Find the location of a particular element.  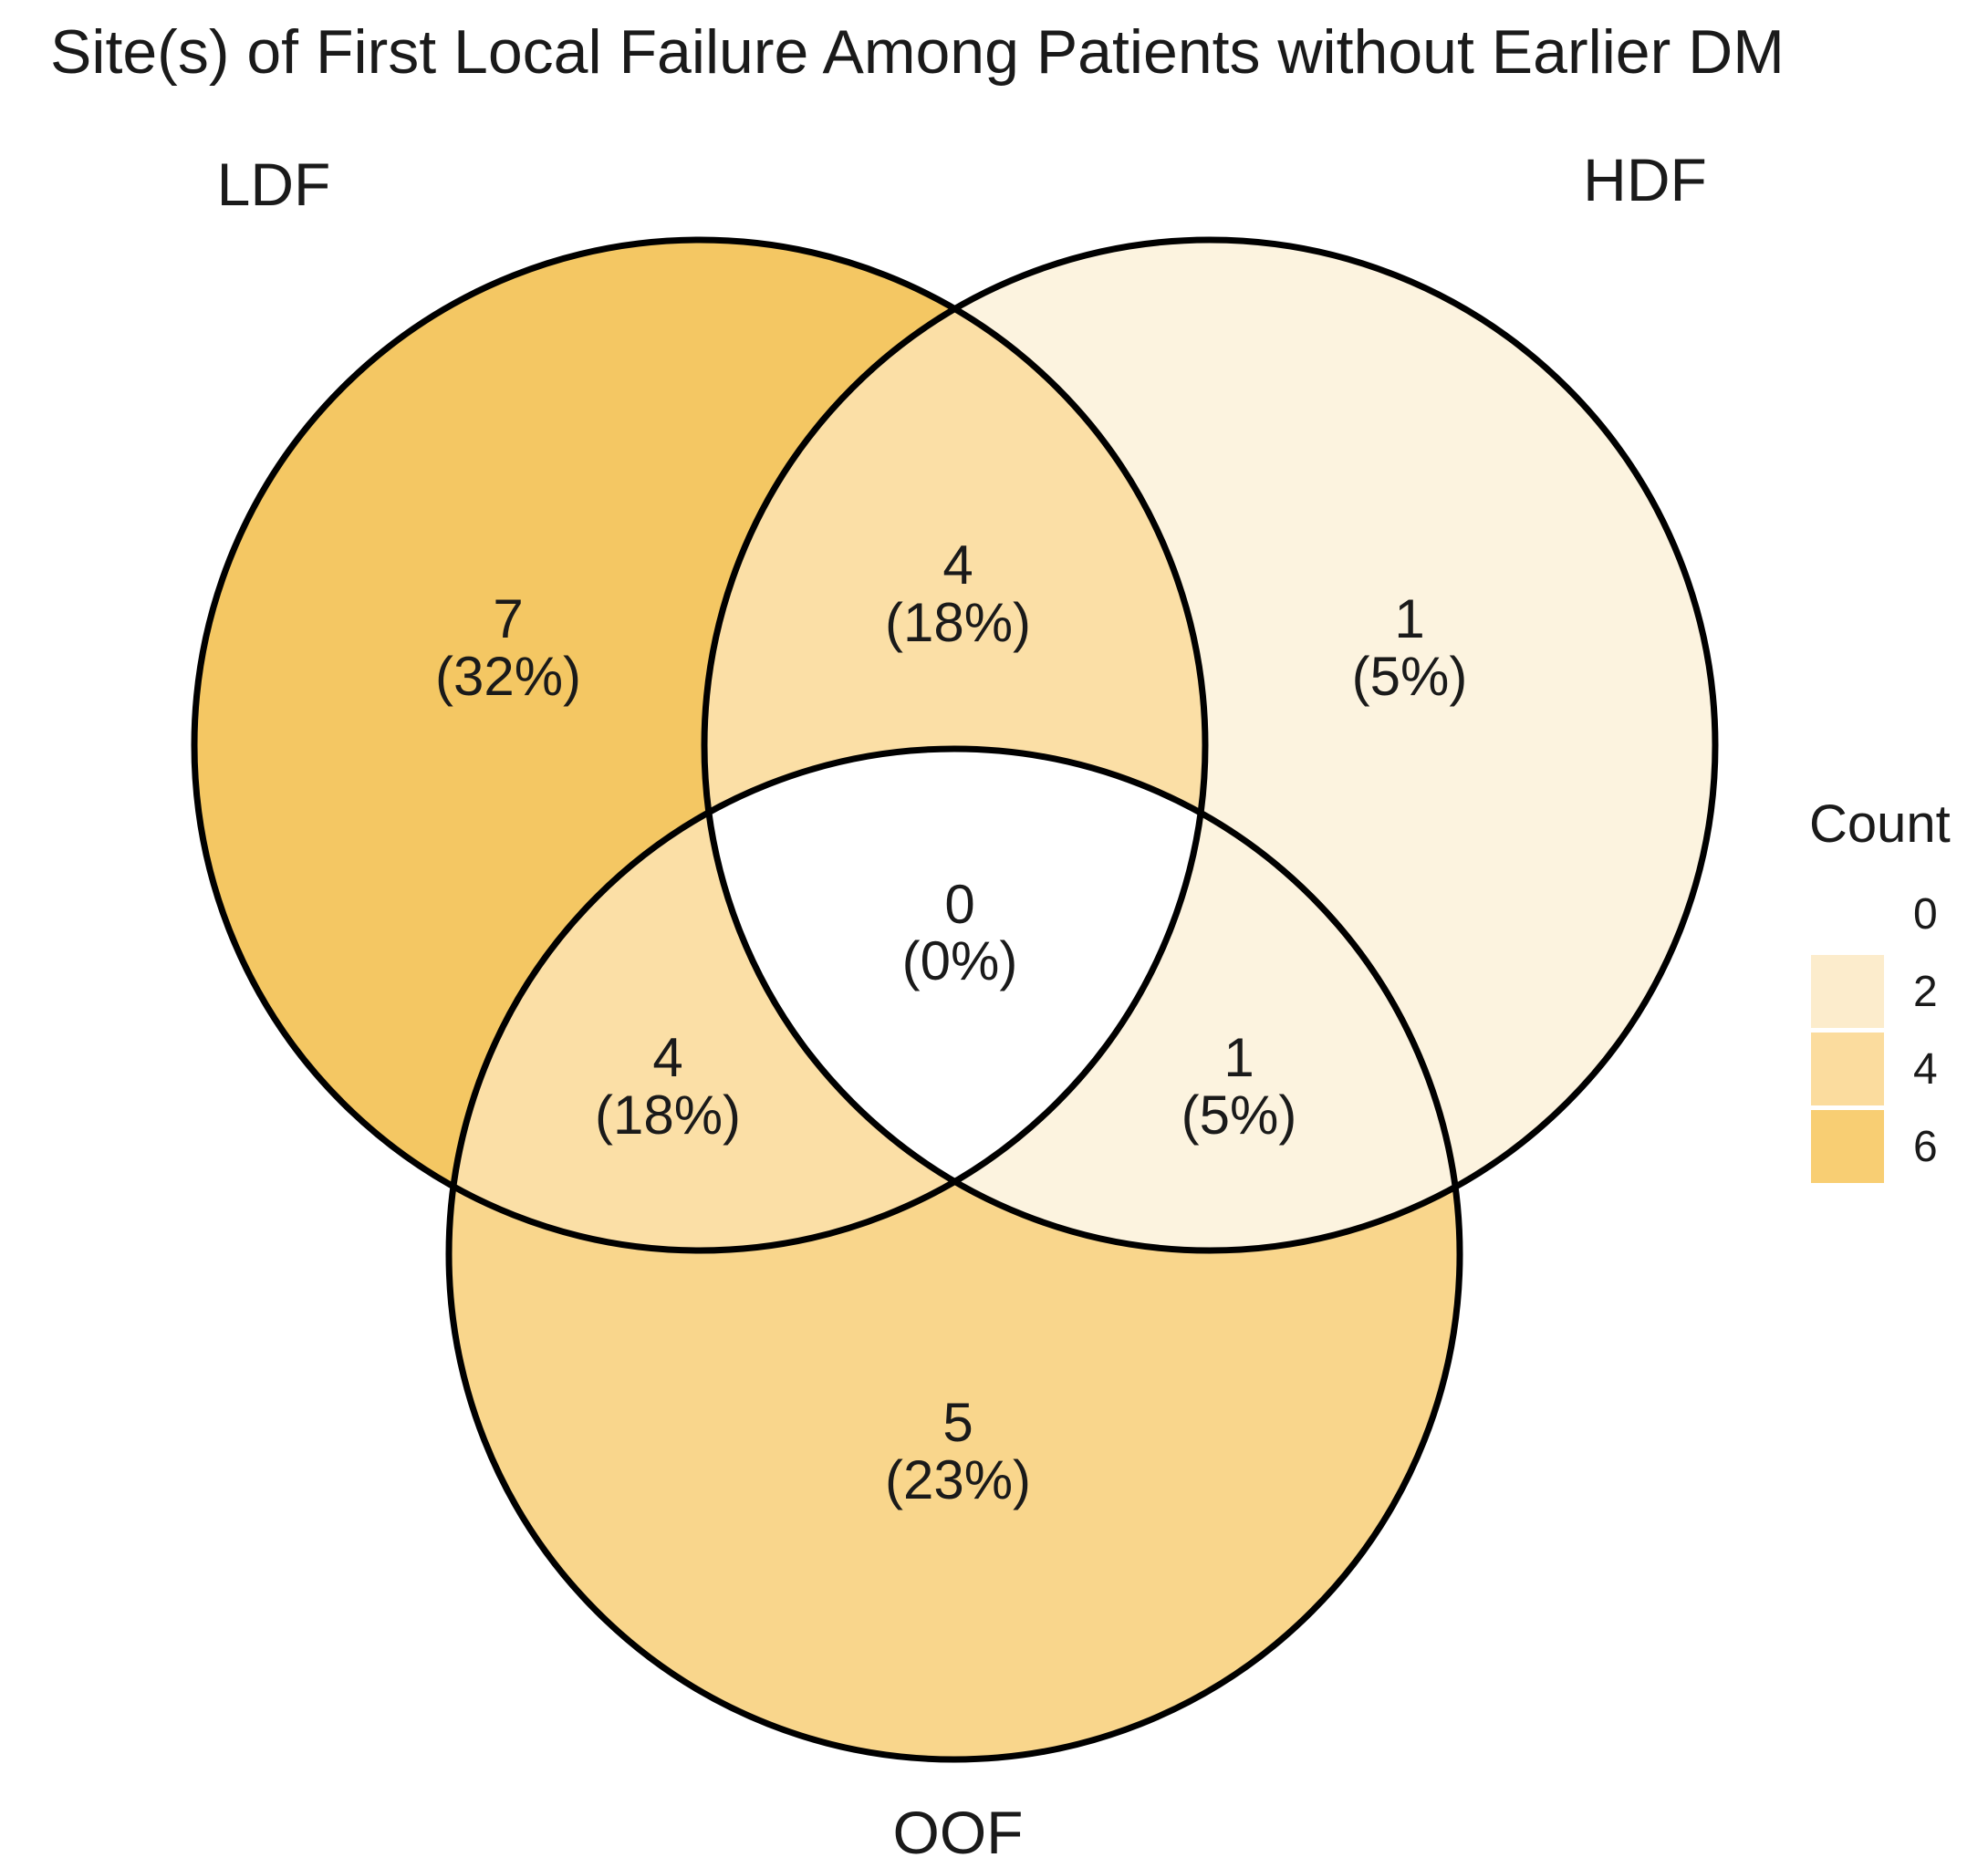

legend-tick-2: 2 is located at coordinates (1926, 992).